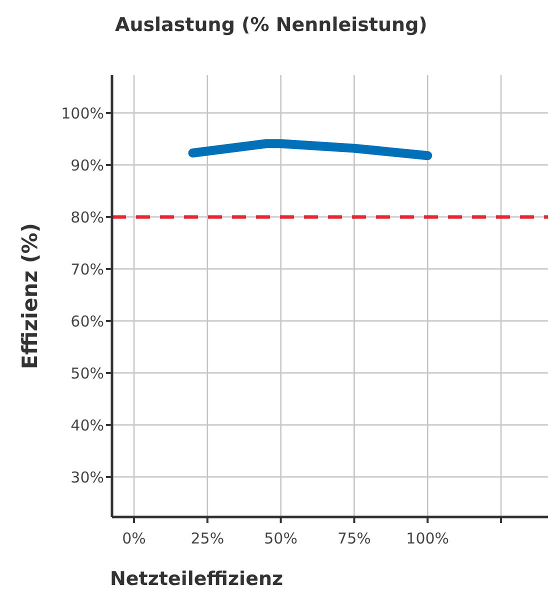 The height and width of the screenshot is (591, 550). I want to click on y-tick-label: 100%, so click(82, 113).